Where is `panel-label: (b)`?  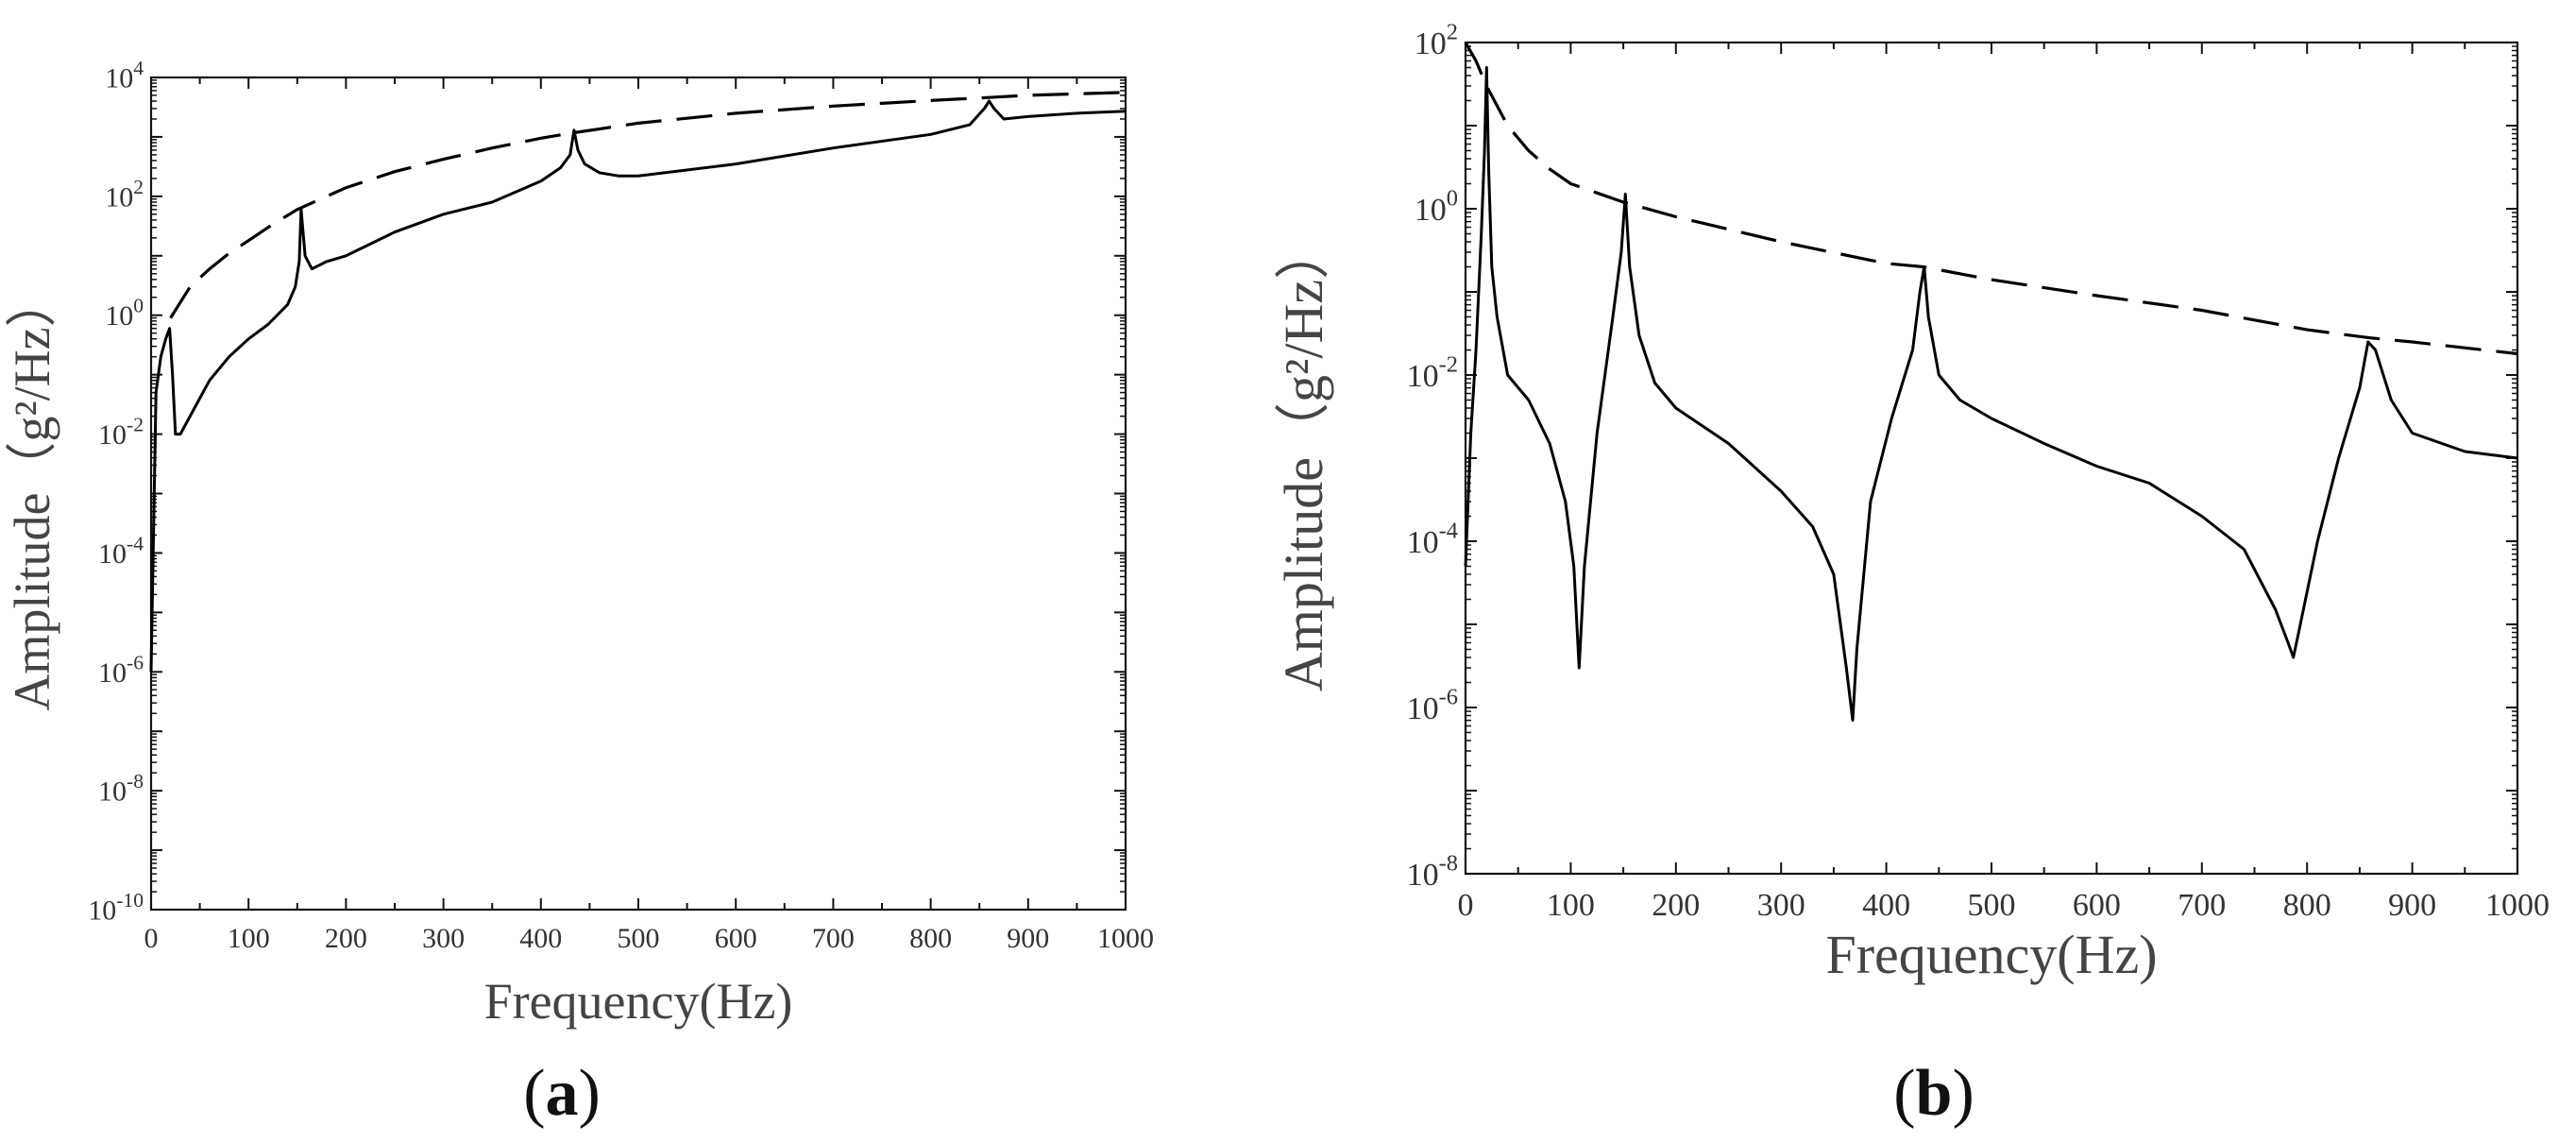
panel-label: (b) is located at coordinates (1933, 1093).